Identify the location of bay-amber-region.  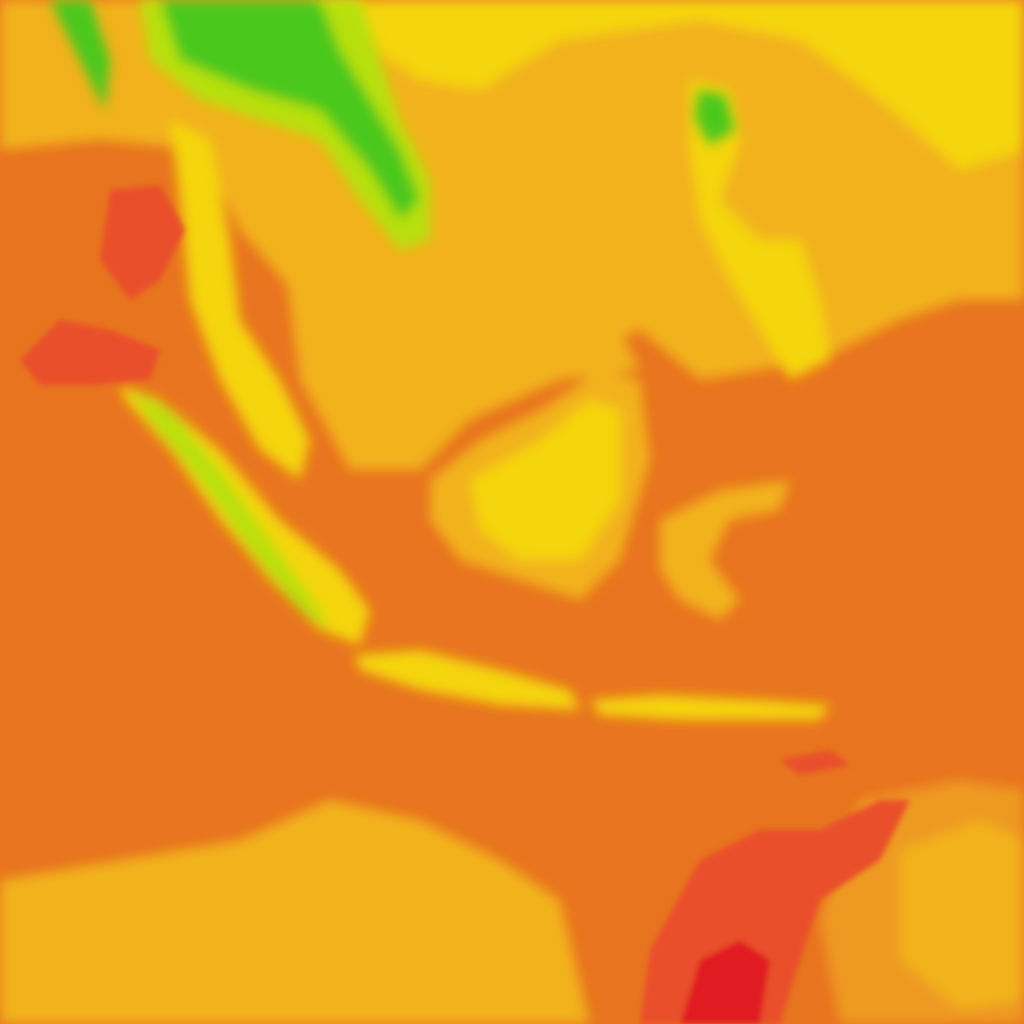
(460, 350).